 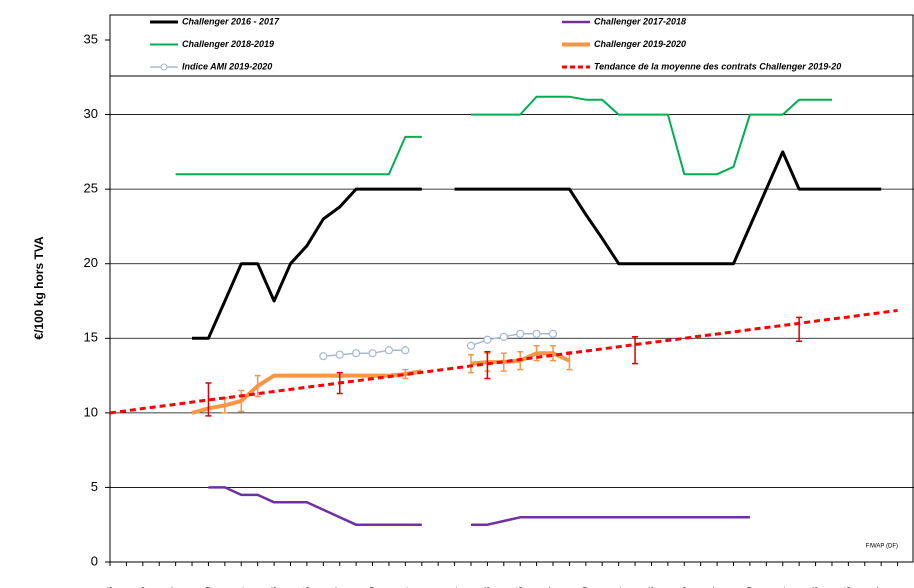 What do you see at coordinates (94, 560) in the screenshot?
I see `y-tick-label: 0` at bounding box center [94, 560].